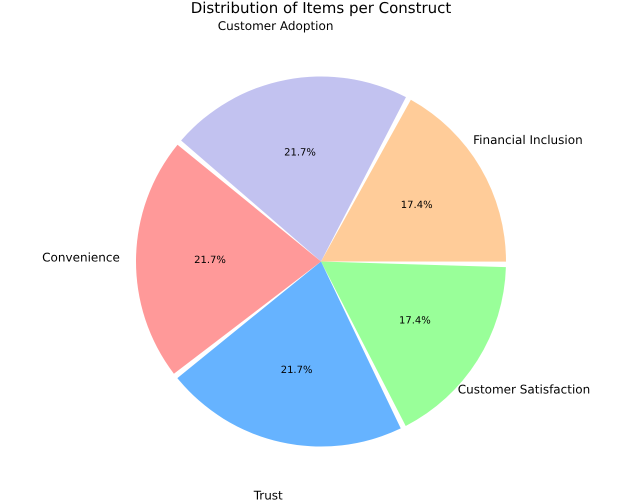  What do you see at coordinates (321, 8) in the screenshot?
I see `chart-title: Distribution of Items per Construct` at bounding box center [321, 8].